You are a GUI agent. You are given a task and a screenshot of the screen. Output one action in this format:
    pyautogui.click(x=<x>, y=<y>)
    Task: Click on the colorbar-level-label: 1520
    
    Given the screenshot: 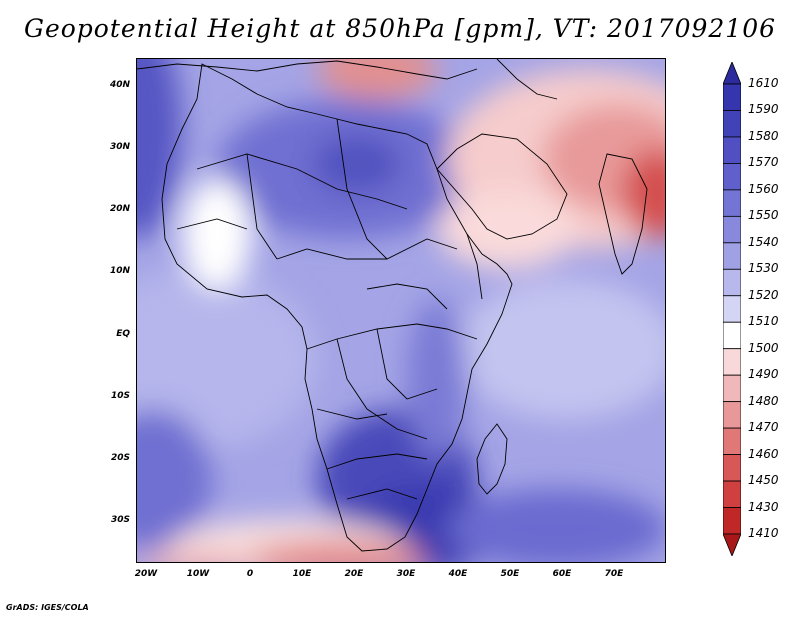 What is the action you would take?
    pyautogui.click(x=763, y=294)
    